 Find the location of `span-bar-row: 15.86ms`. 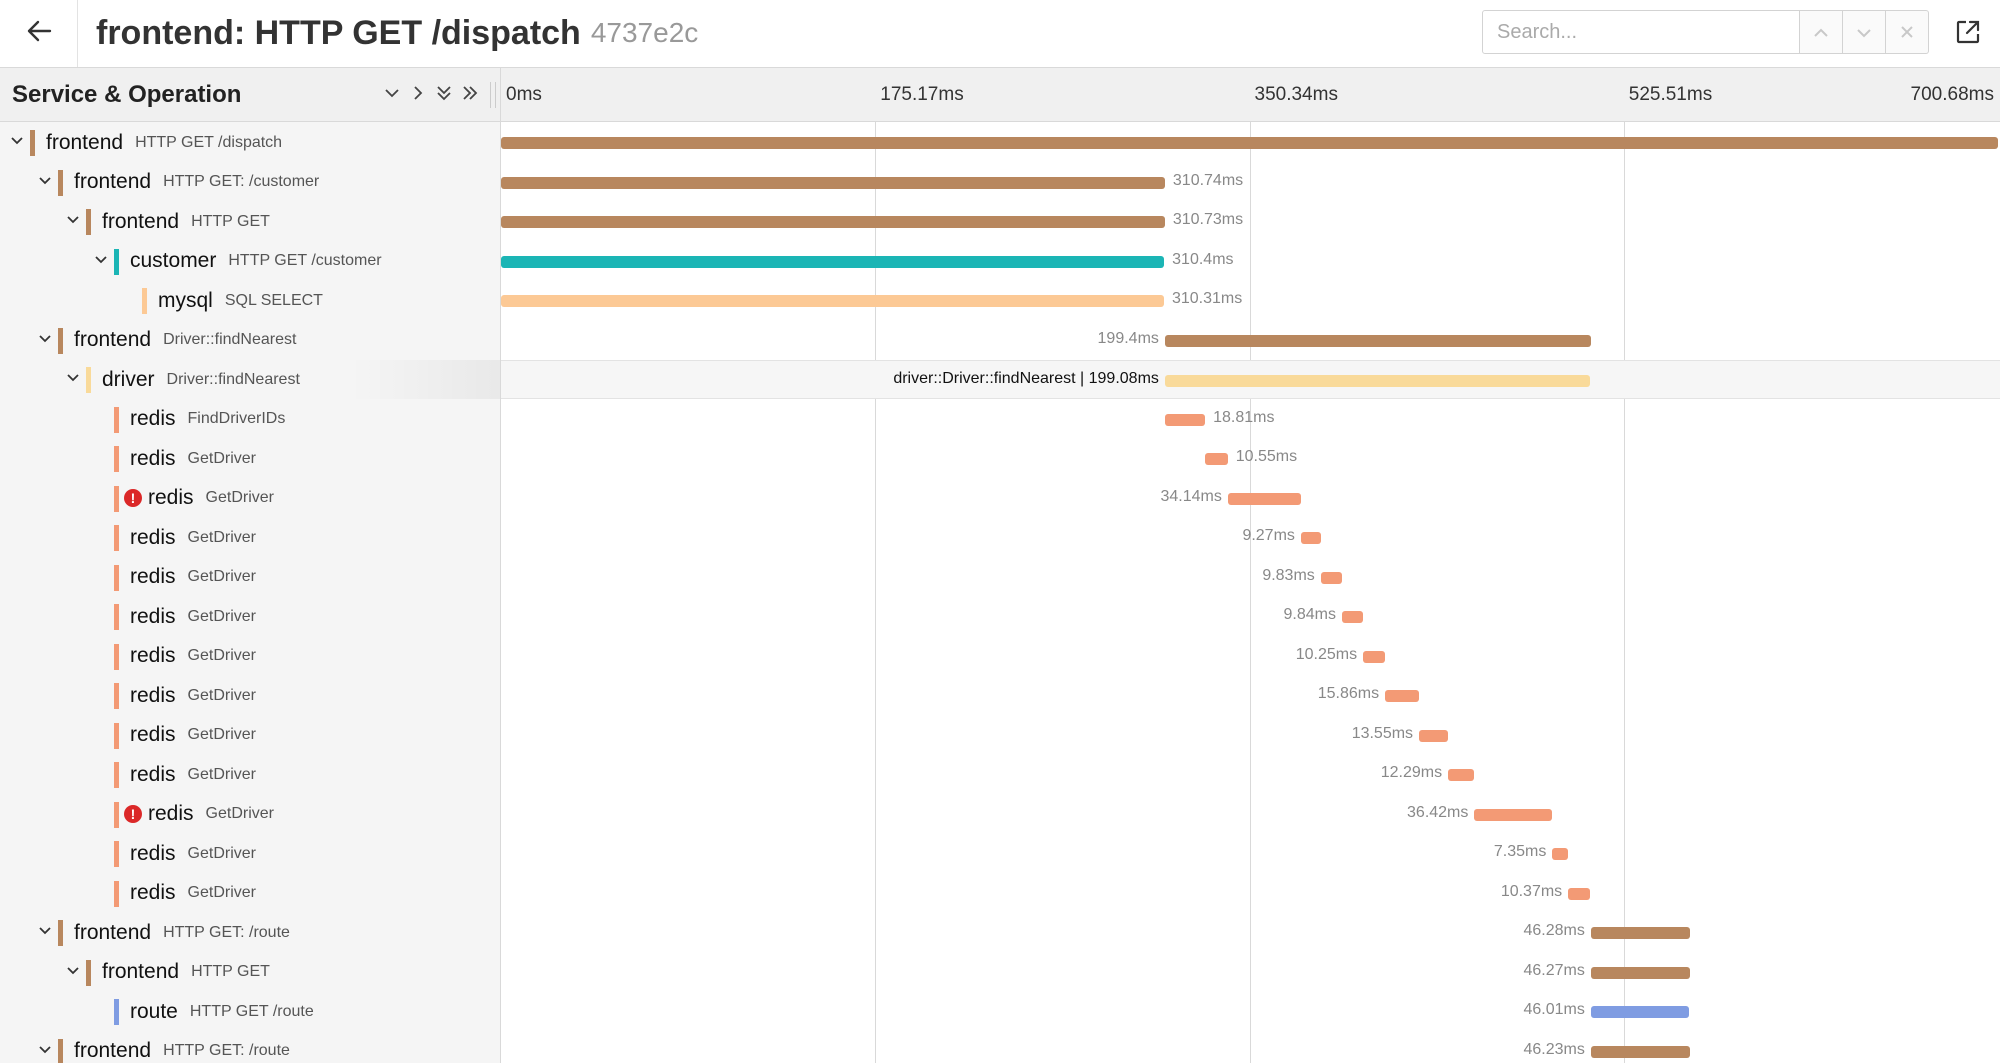

span-bar-row: 15.86ms is located at coordinates (1250, 695).